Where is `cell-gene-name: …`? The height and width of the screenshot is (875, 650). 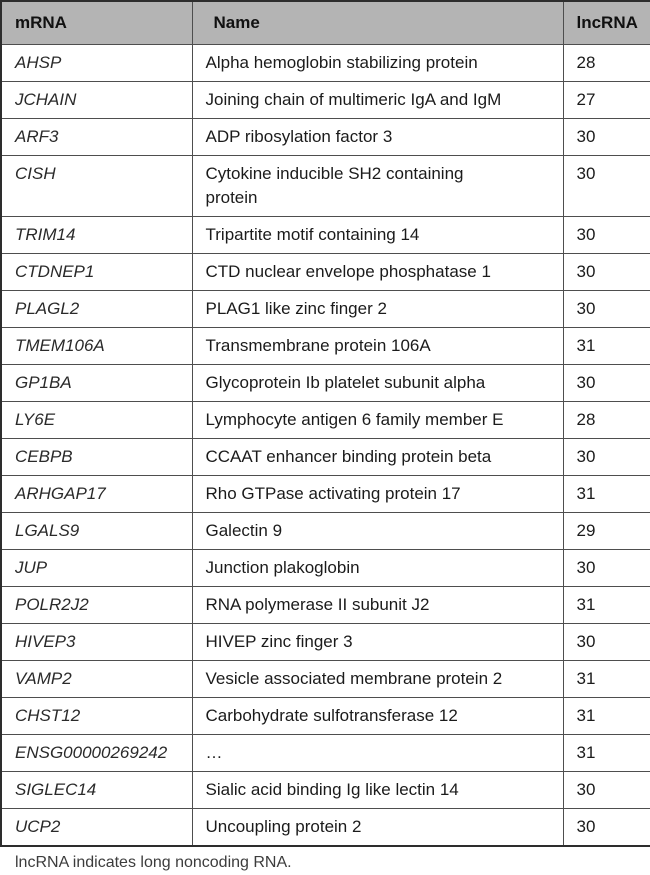
cell-gene-name: … is located at coordinates (377, 753).